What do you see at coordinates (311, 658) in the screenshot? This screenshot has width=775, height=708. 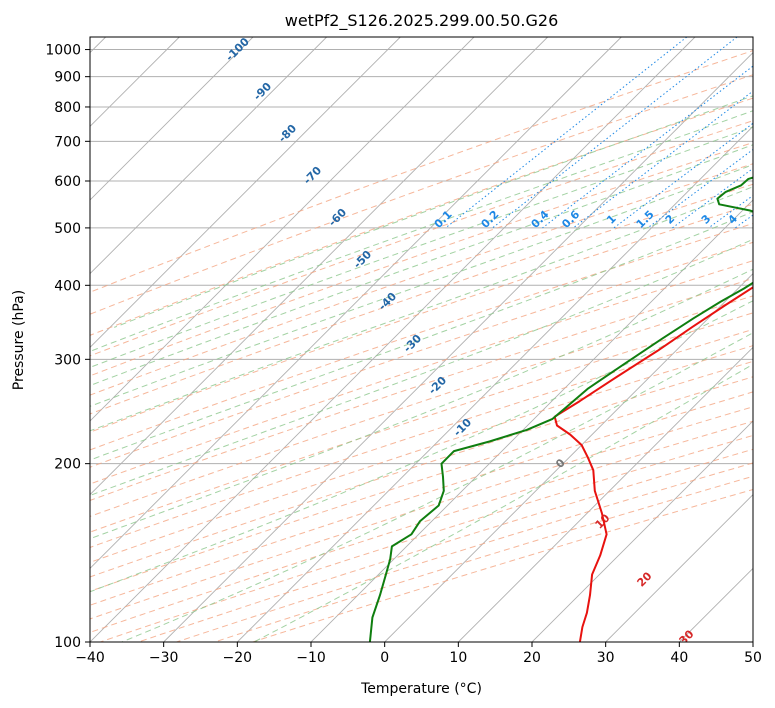 I see `x-tick-label: −10` at bounding box center [311, 658].